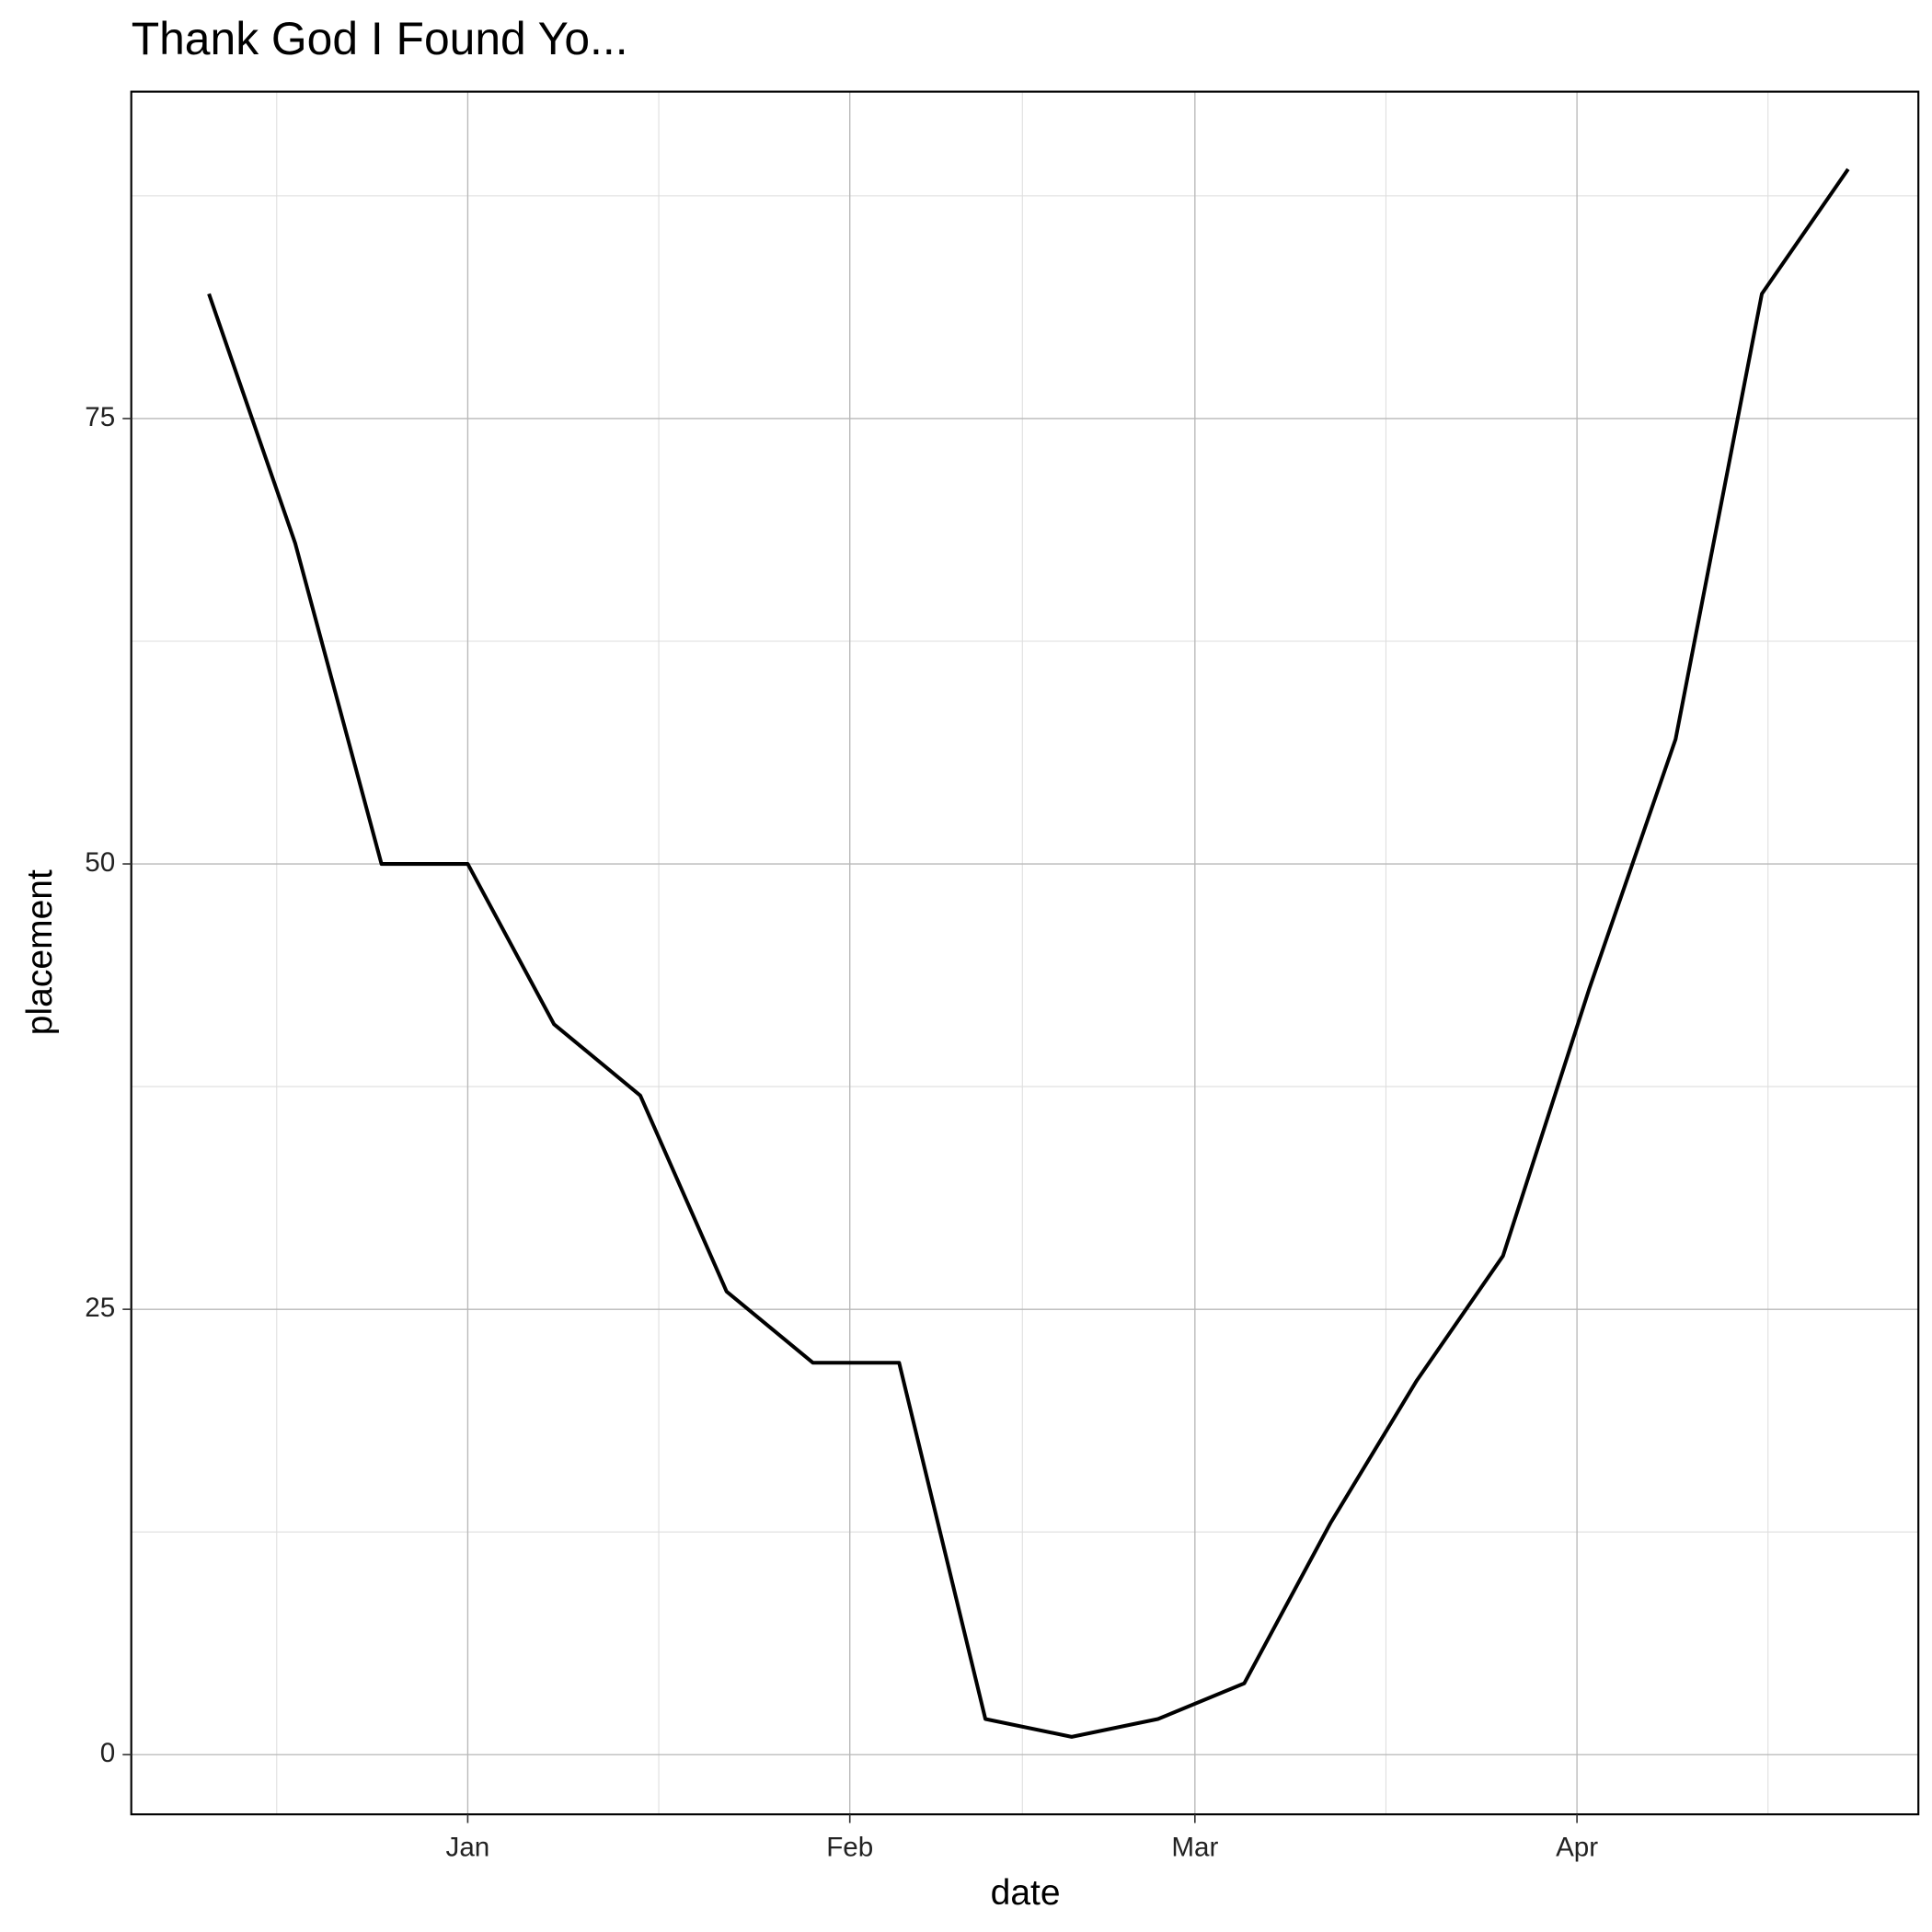  What do you see at coordinates (1194, 1848) in the screenshot?
I see `x-tick-label: Mar` at bounding box center [1194, 1848].